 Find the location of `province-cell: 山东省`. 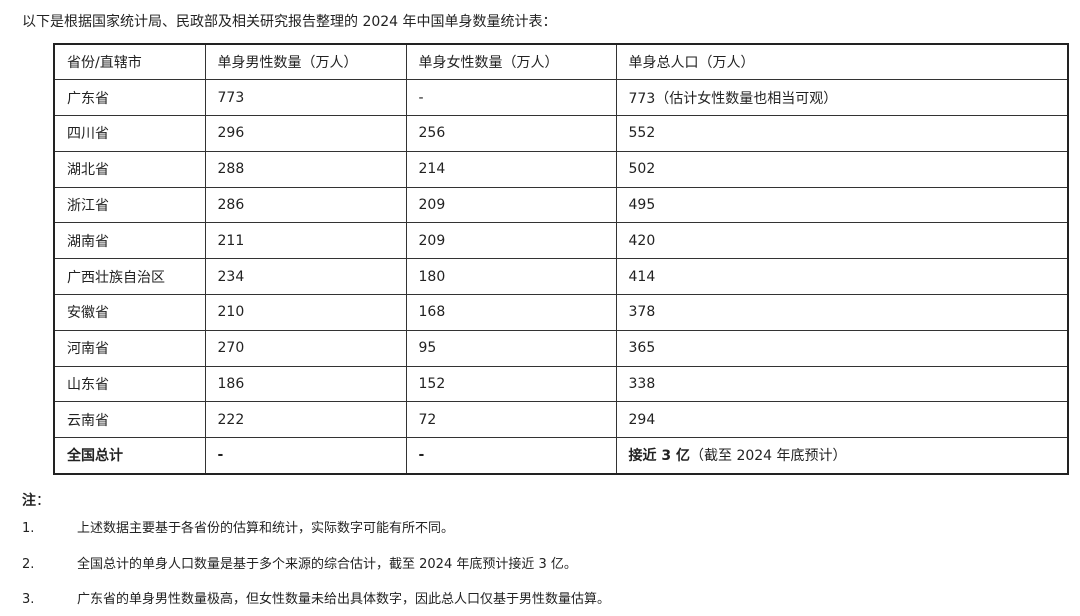

province-cell: 山东省 is located at coordinates (129, 384).